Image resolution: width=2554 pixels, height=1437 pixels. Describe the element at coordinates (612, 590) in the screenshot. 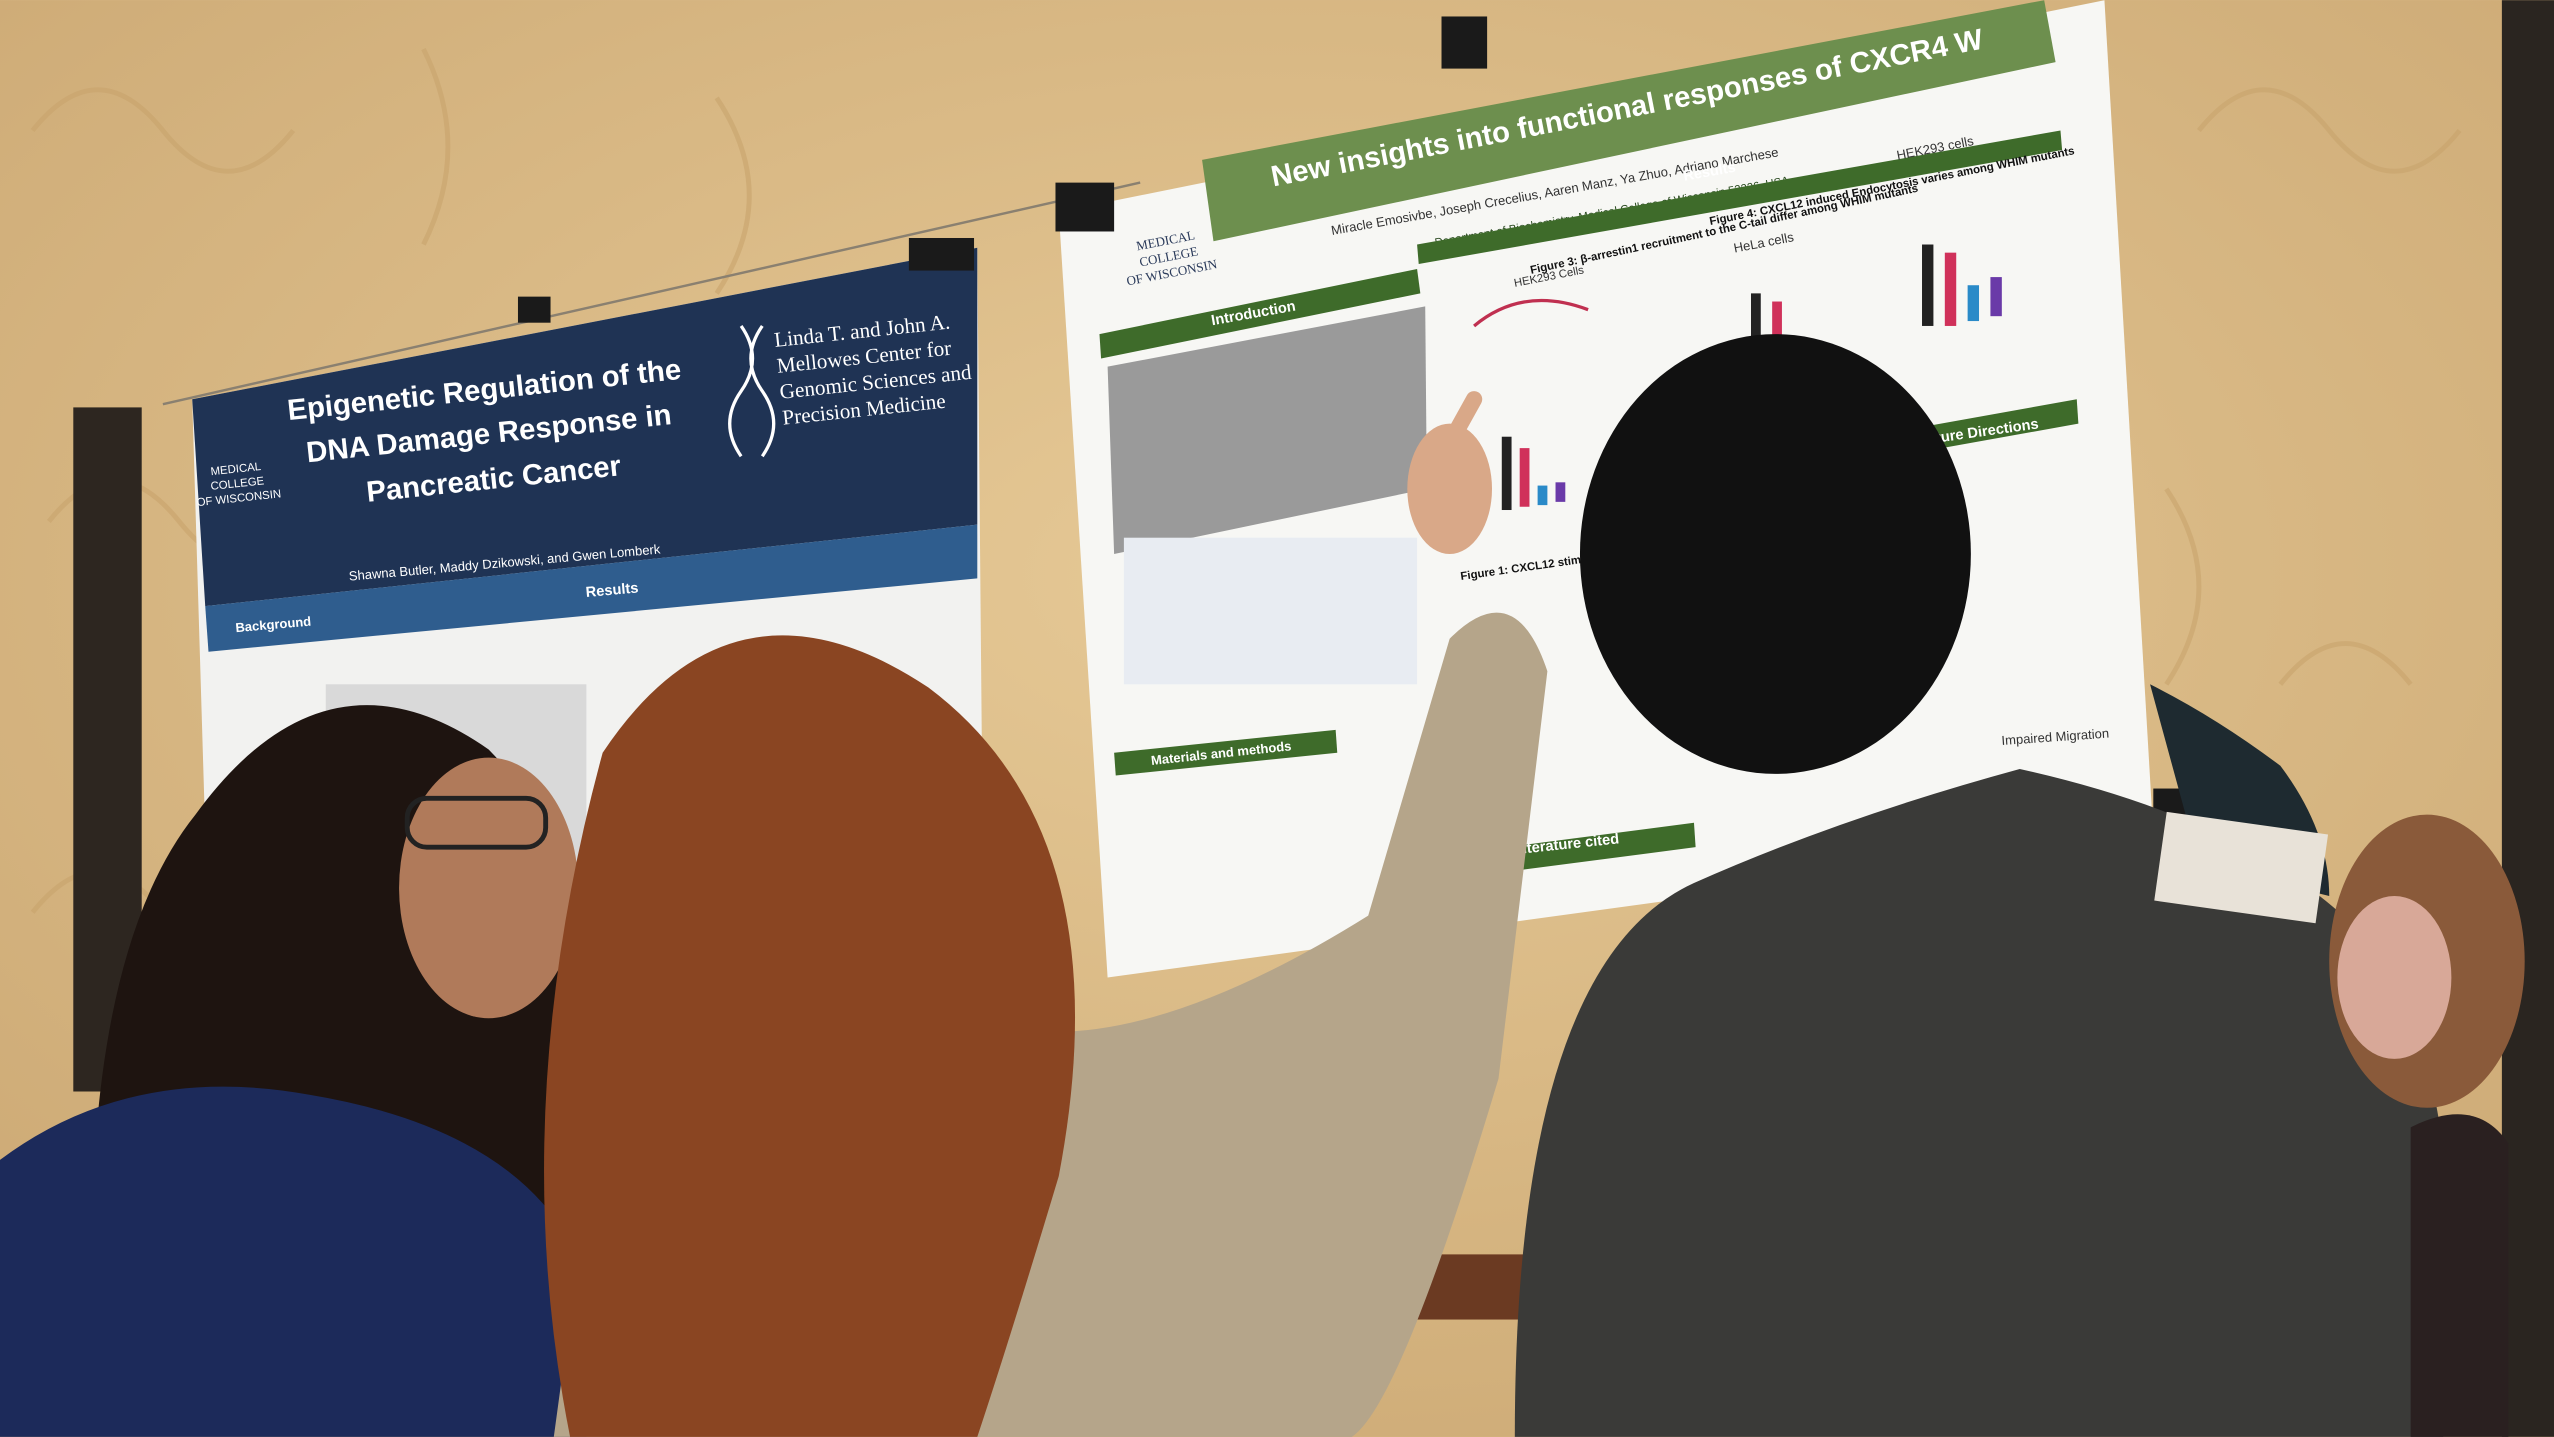

I see `section-heading: Results` at that location.